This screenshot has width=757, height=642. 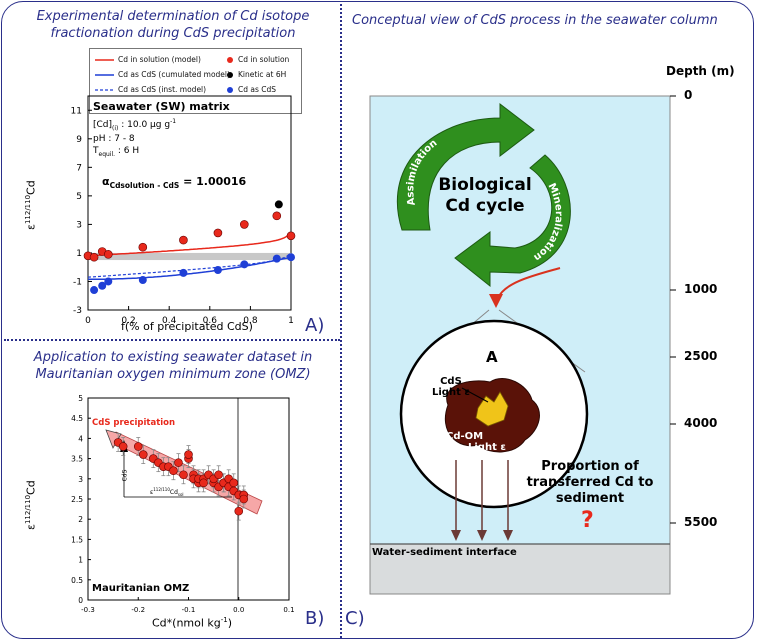 I want to click on y-tick-label: 1, so click(x=80, y=560).